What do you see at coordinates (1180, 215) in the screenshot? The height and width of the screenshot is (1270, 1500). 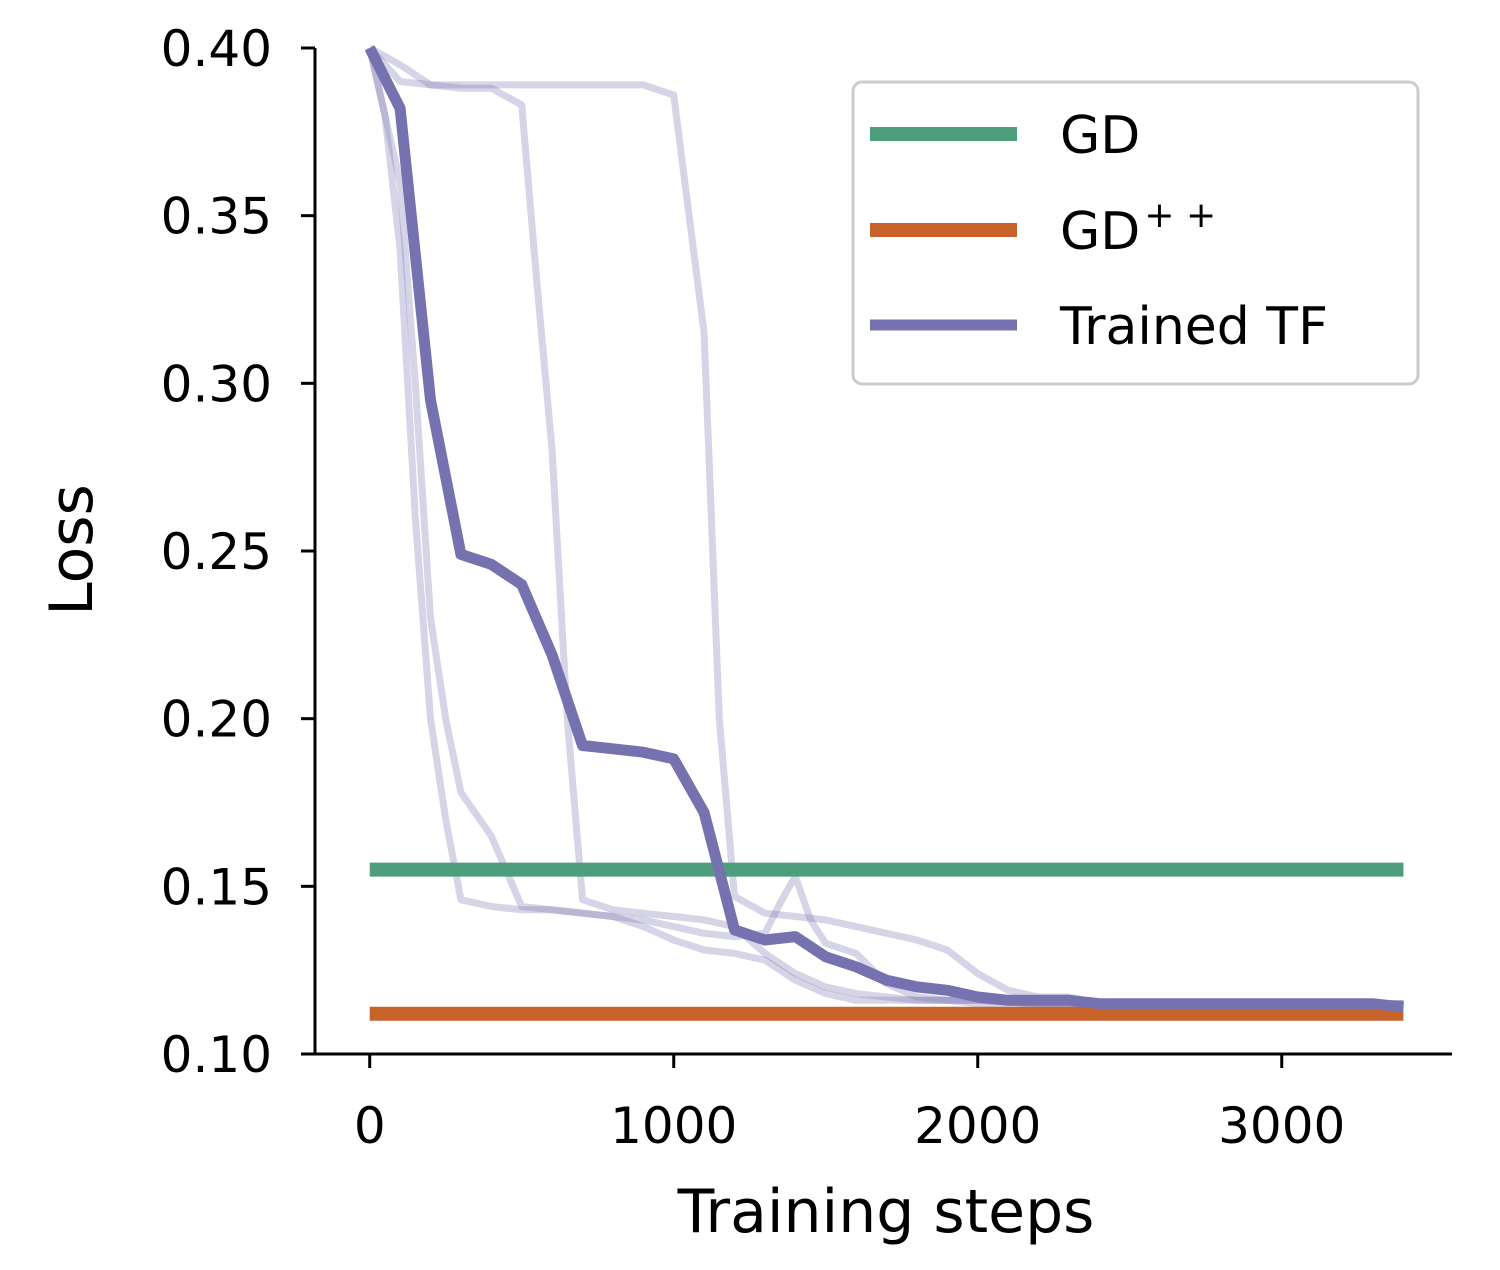 I see `legend-label-superscript: + +` at bounding box center [1180, 215].